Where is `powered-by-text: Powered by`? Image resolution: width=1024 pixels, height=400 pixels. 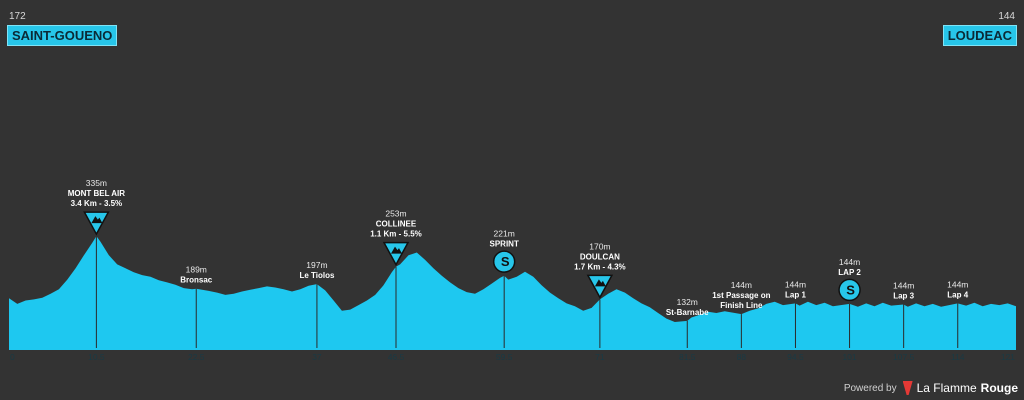
powered-by-text: Powered by is located at coordinates (870, 388).